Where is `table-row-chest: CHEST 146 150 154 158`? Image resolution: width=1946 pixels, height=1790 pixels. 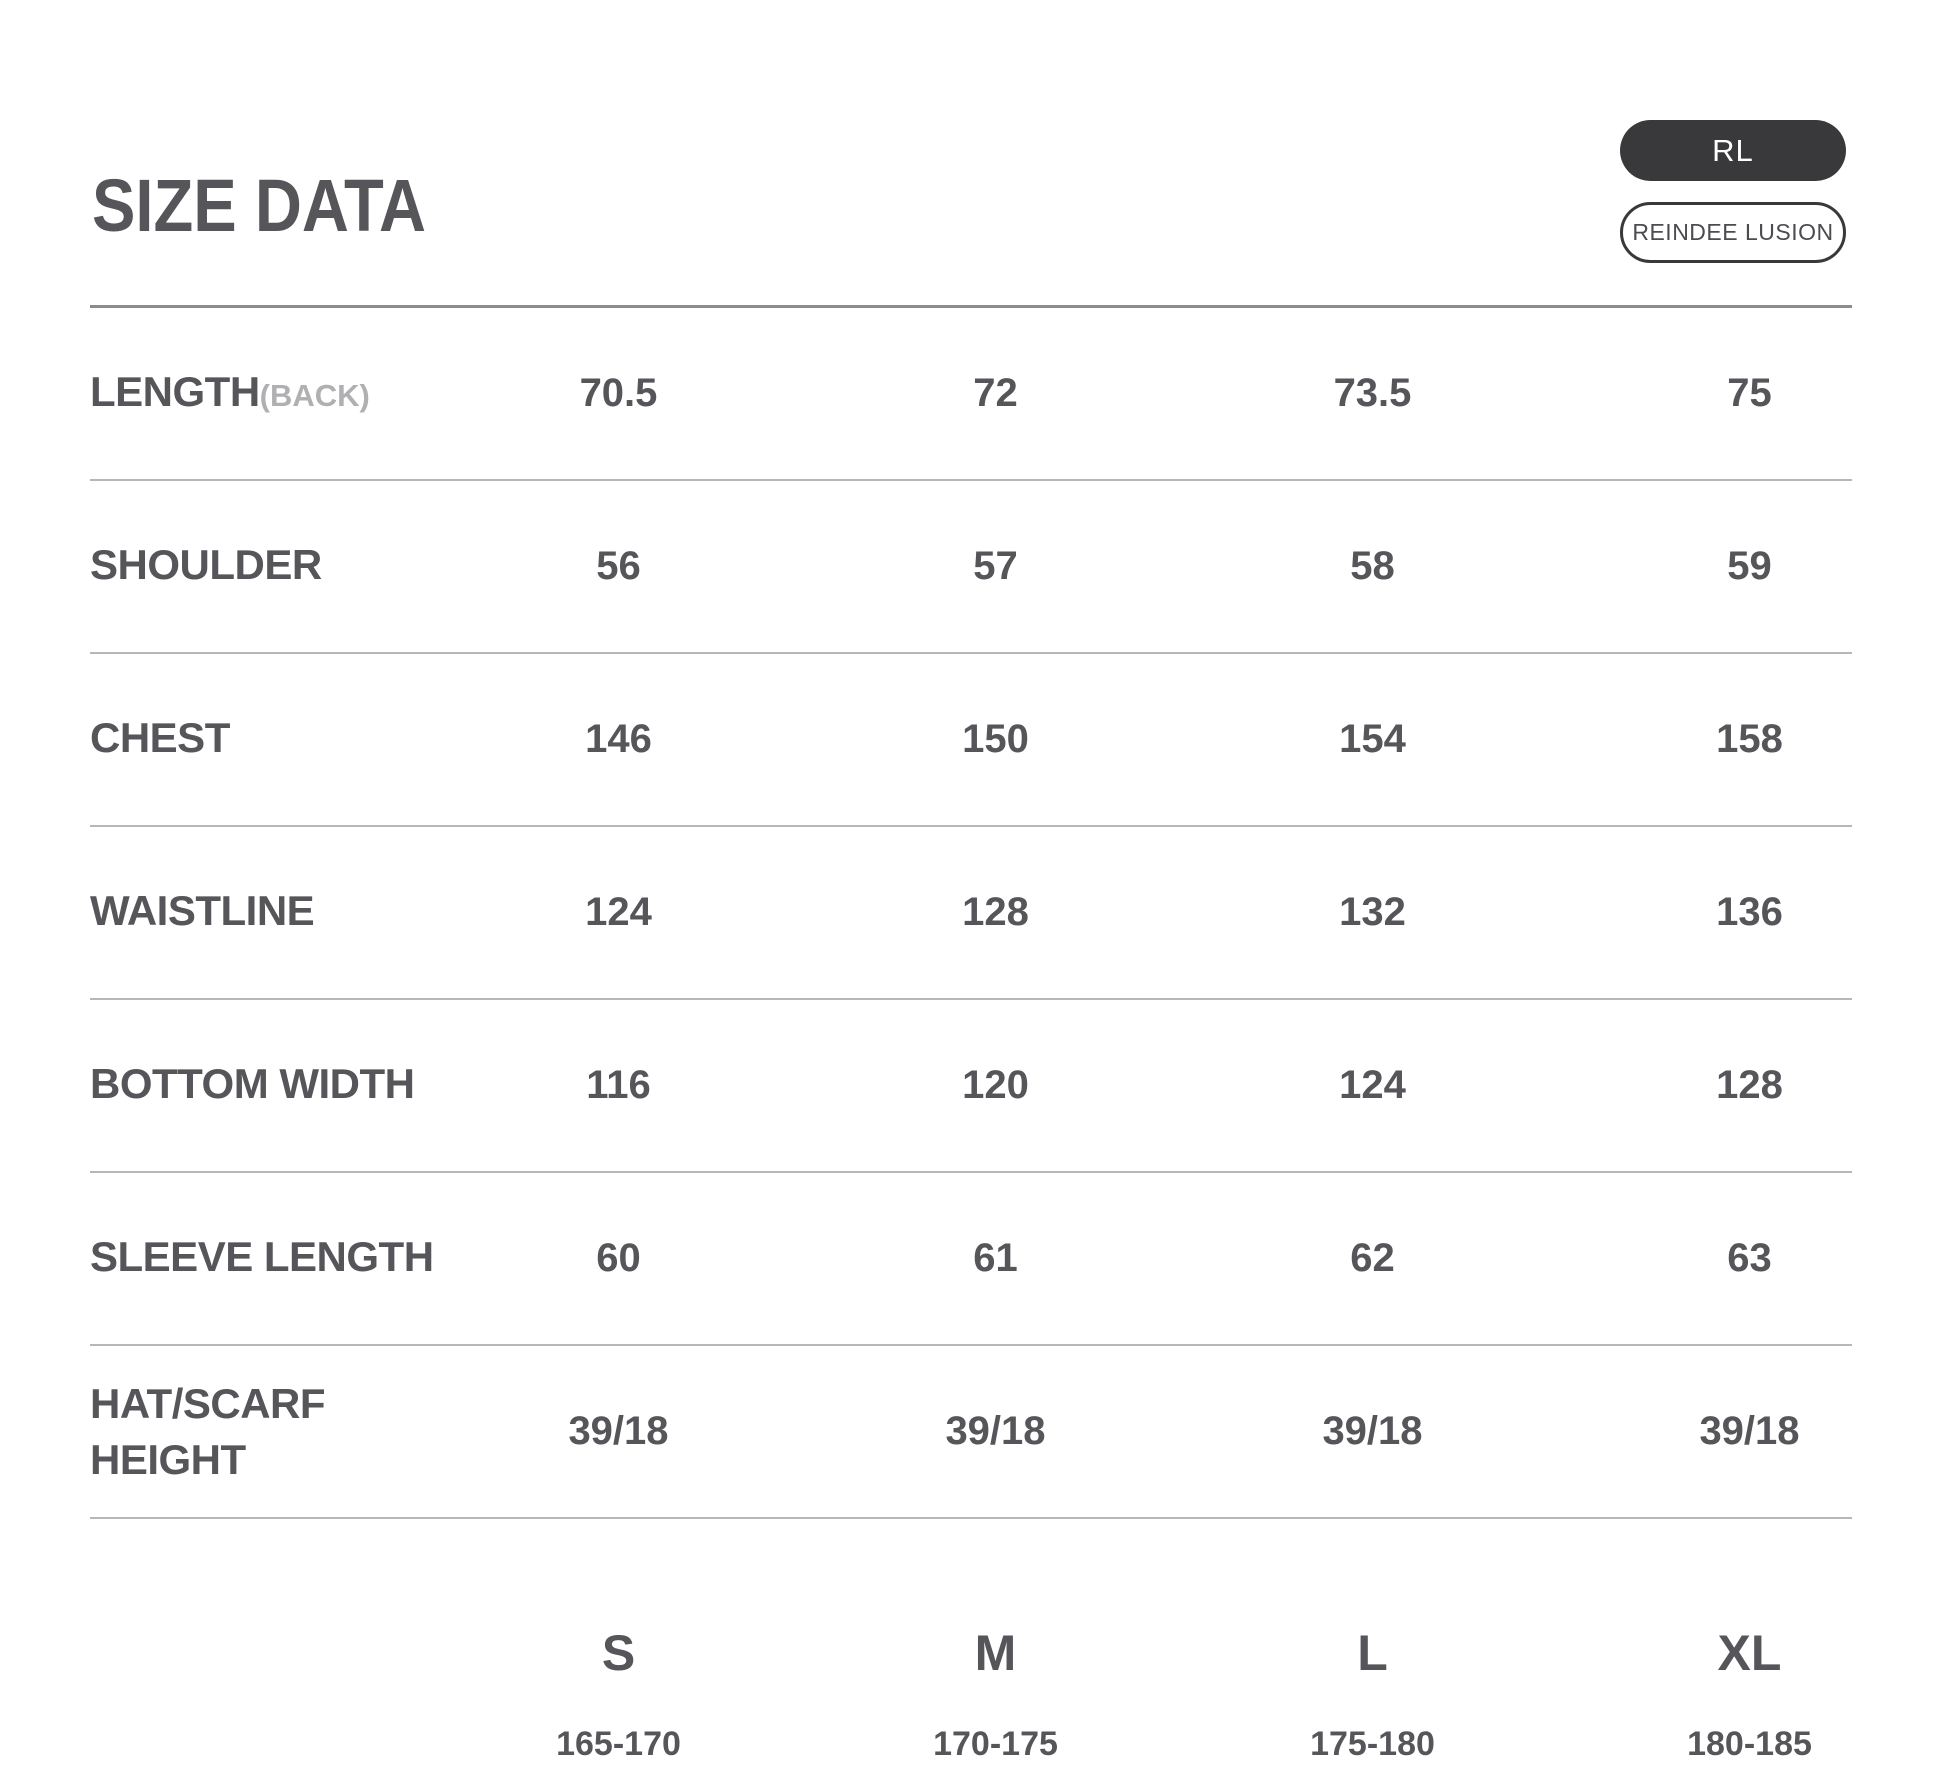 table-row-chest: CHEST 146 150 154 158 is located at coordinates (1018, 739).